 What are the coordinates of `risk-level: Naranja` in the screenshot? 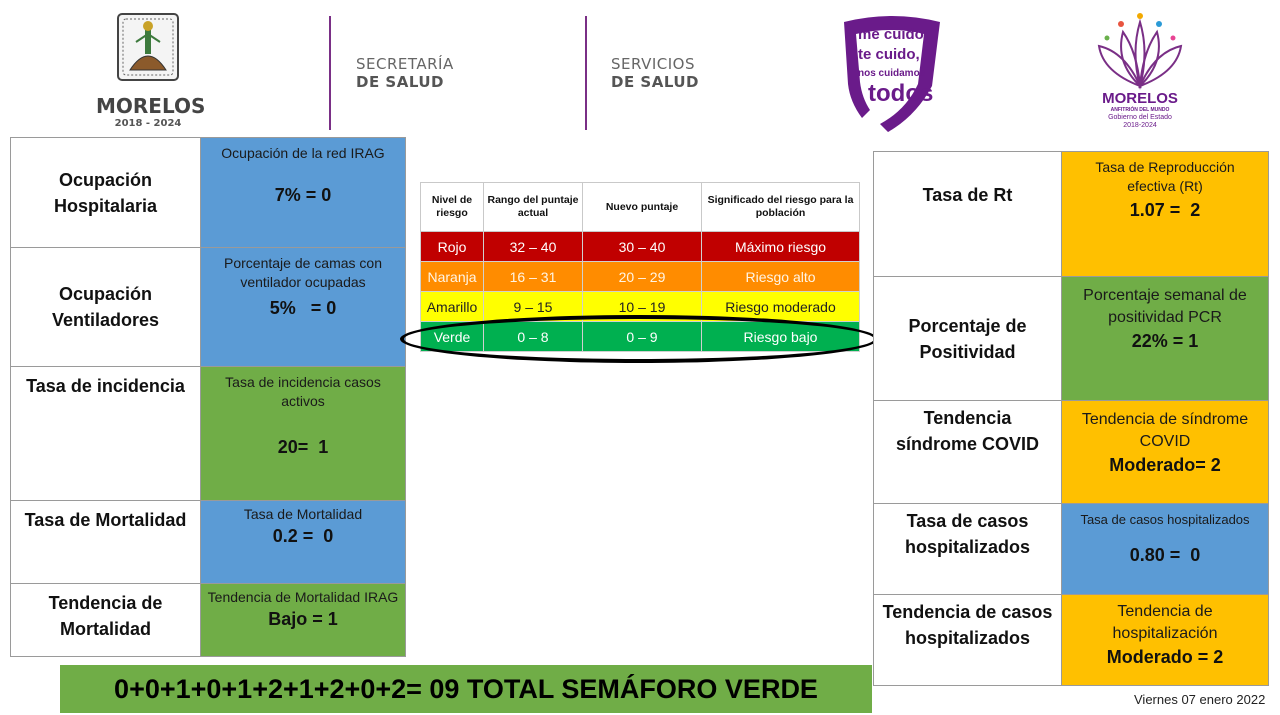 It's located at (452, 276).